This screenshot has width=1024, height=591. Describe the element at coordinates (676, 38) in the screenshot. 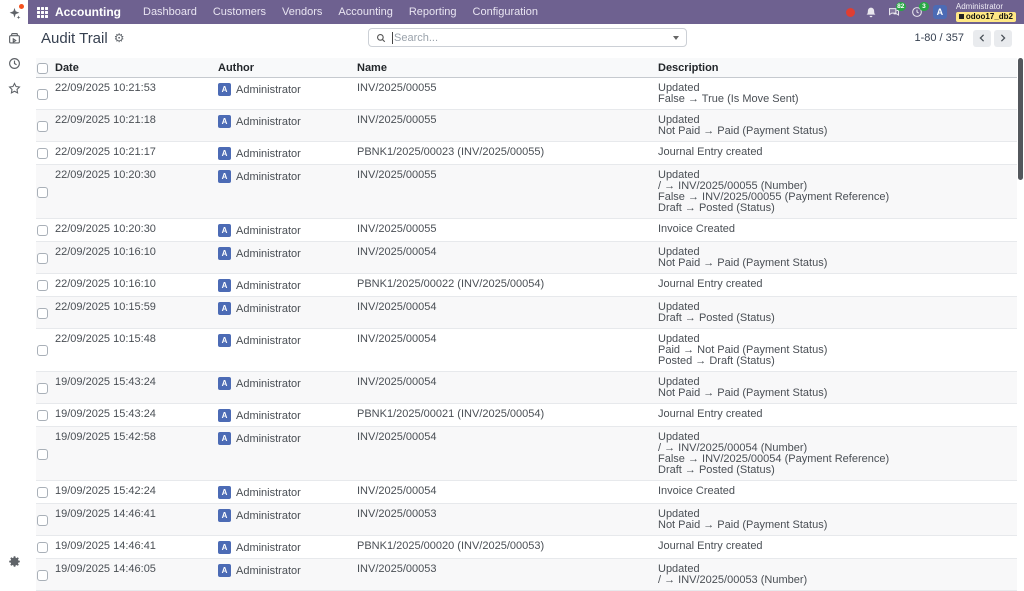

I see `search-dropdown-caret-icon` at that location.